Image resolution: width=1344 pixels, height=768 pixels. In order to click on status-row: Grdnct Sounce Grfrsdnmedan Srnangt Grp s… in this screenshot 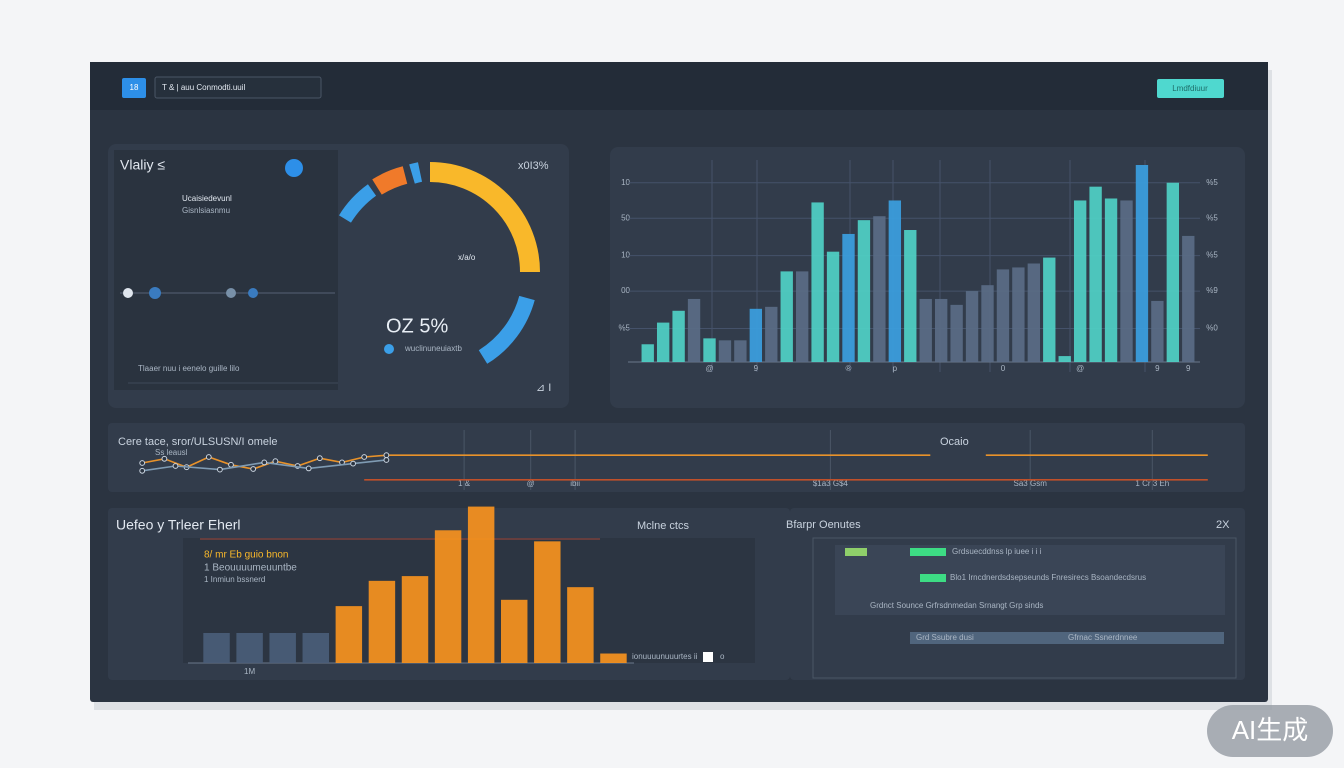, I will do `click(956, 605)`.